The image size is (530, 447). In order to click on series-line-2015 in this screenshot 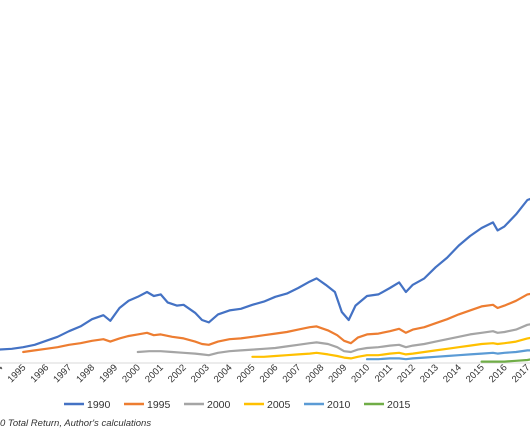, I will do `click(505, 360)`.